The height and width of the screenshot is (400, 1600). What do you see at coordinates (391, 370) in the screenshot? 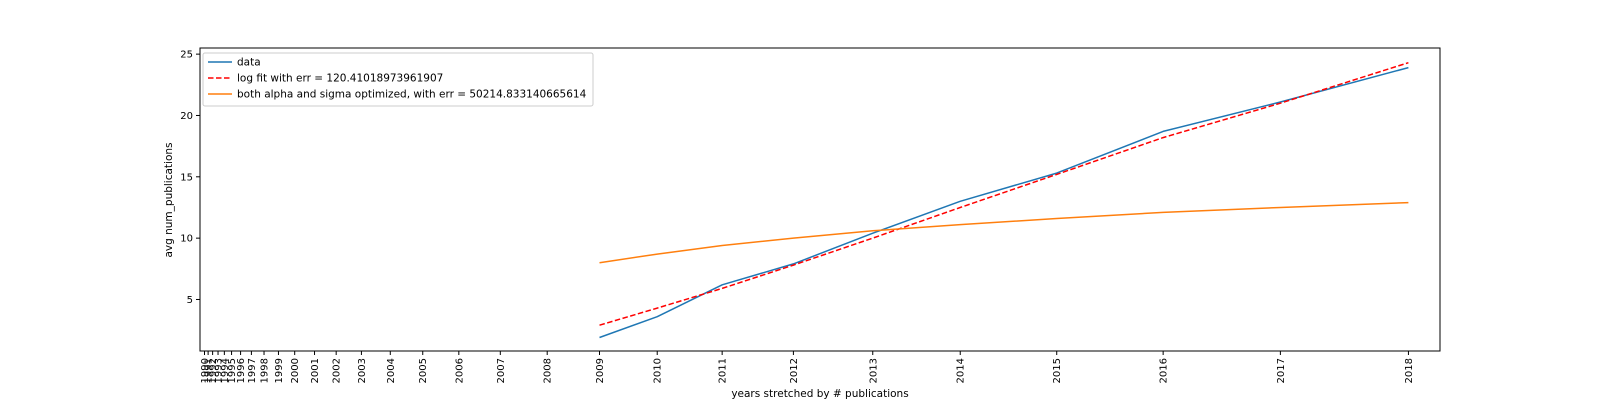
I see `x-tick-label: 2004` at bounding box center [391, 370].